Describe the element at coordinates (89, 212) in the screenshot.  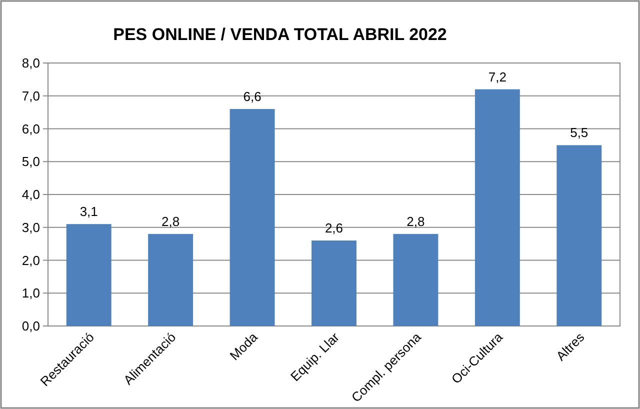
I see `data-label: 3,1` at that location.